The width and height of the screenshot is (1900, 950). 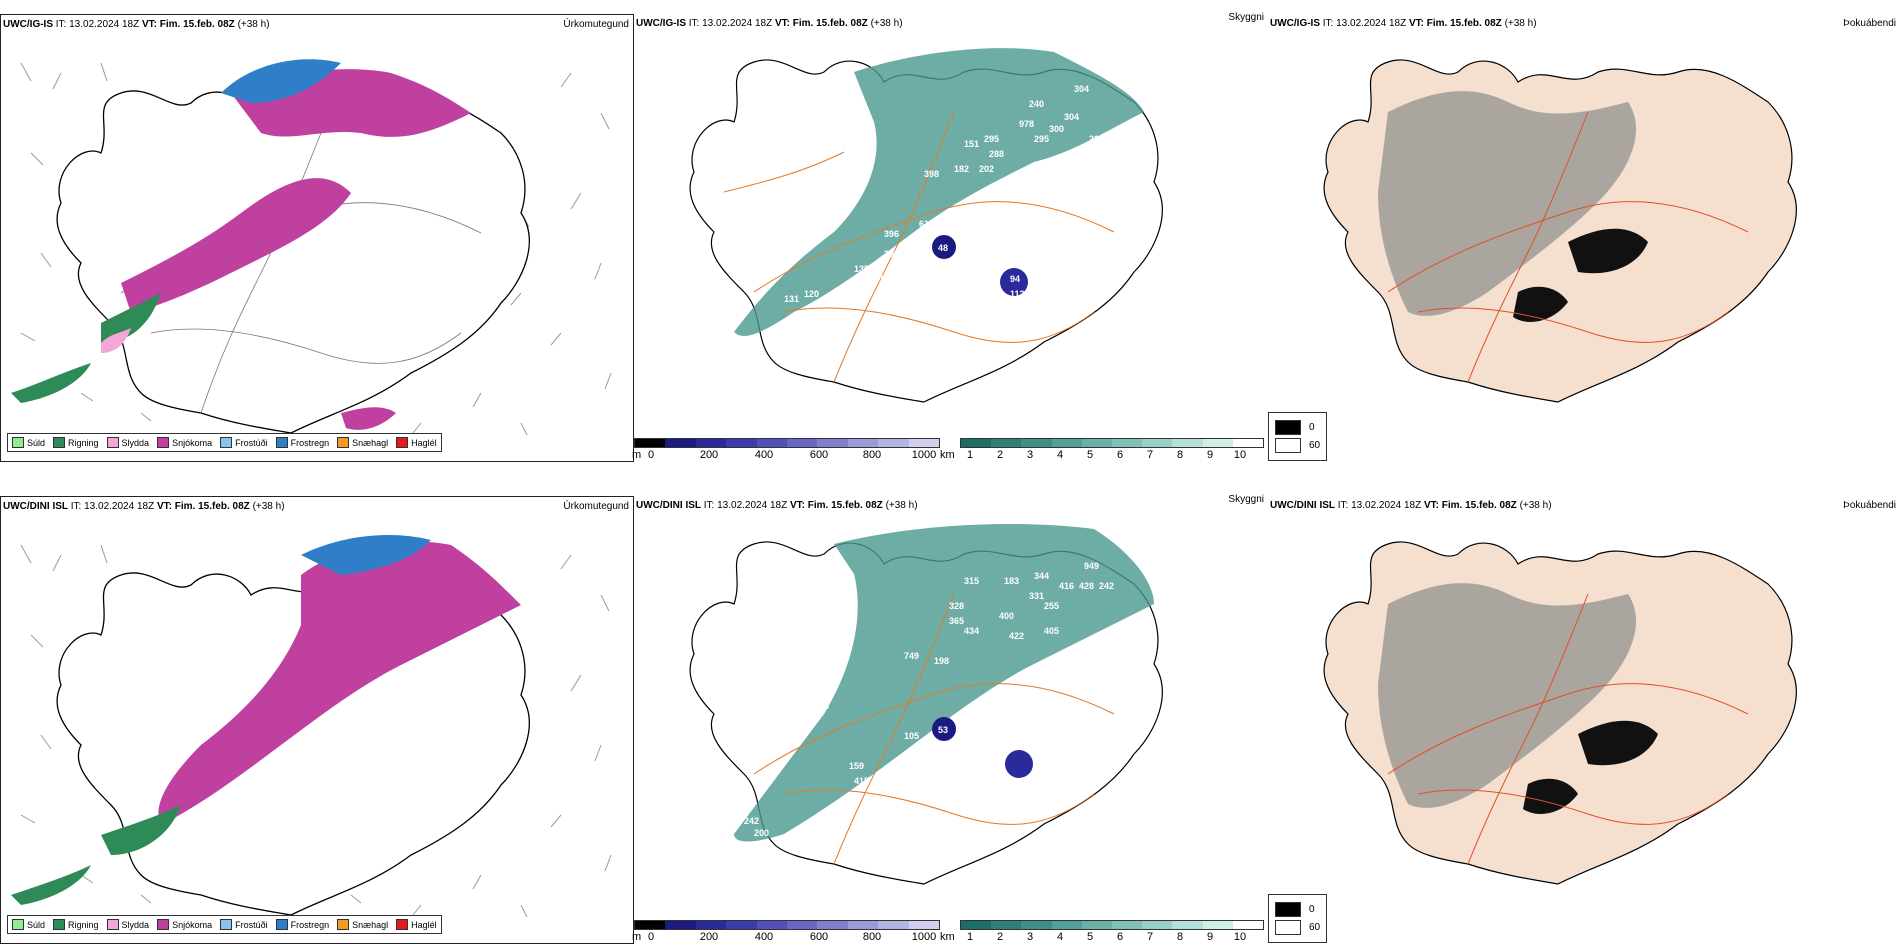 What do you see at coordinates (1180, 455) in the screenshot?
I see `scale-label: 8` at bounding box center [1180, 455].